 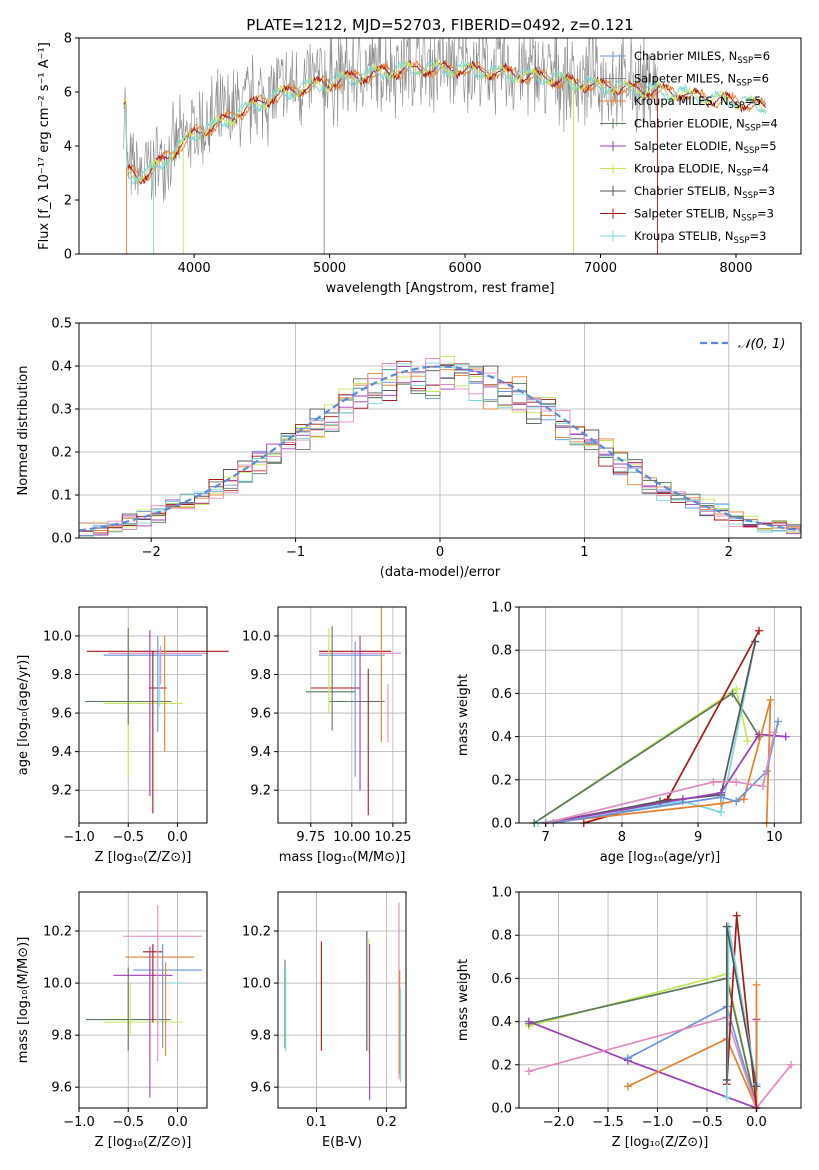 What do you see at coordinates (774, 837) in the screenshot?
I see `x-tick-label: 10` at bounding box center [774, 837].